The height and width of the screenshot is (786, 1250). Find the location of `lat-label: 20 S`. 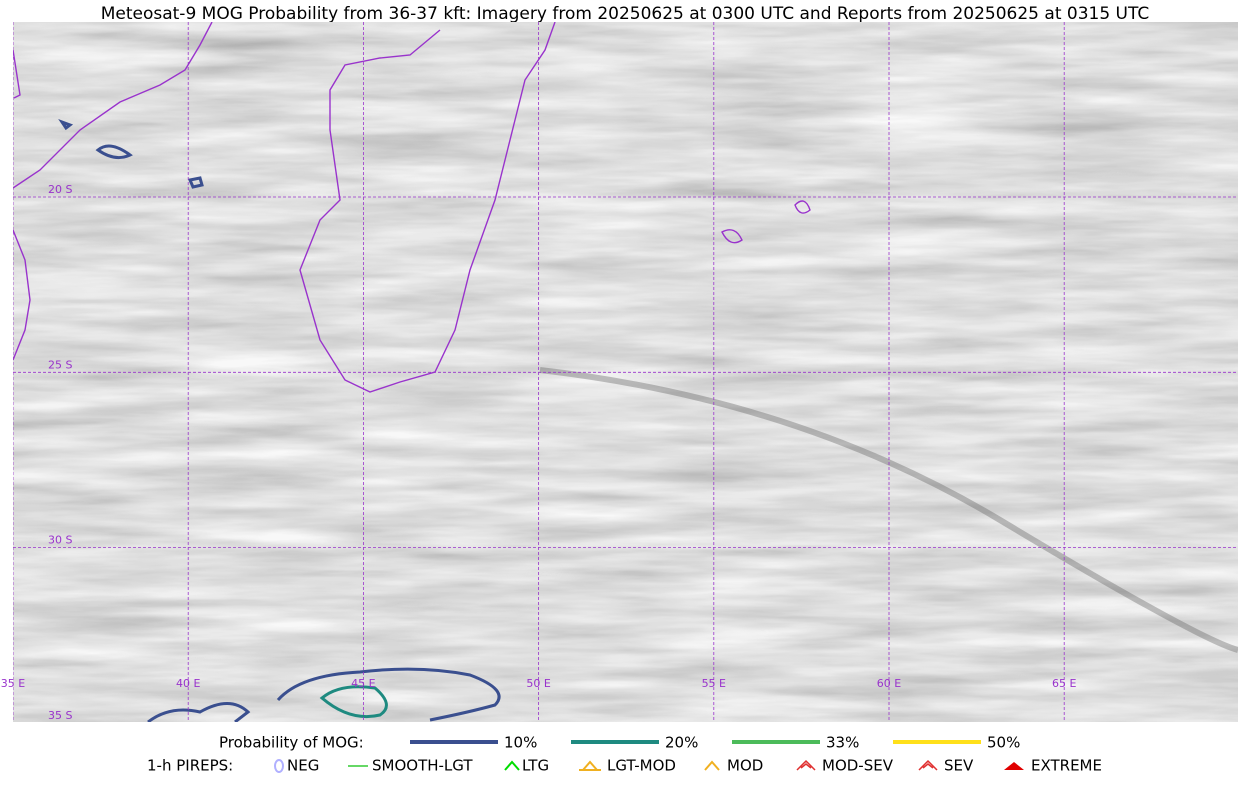

lat-label: 20 S is located at coordinates (60, 189).